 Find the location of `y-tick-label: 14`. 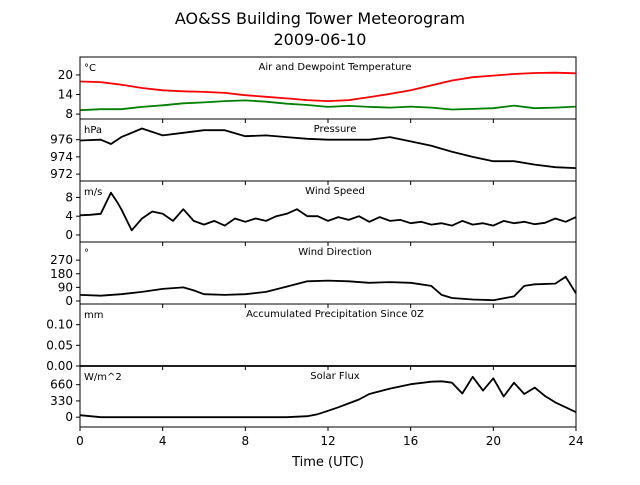

y-tick-label: 14 is located at coordinates (65, 95).